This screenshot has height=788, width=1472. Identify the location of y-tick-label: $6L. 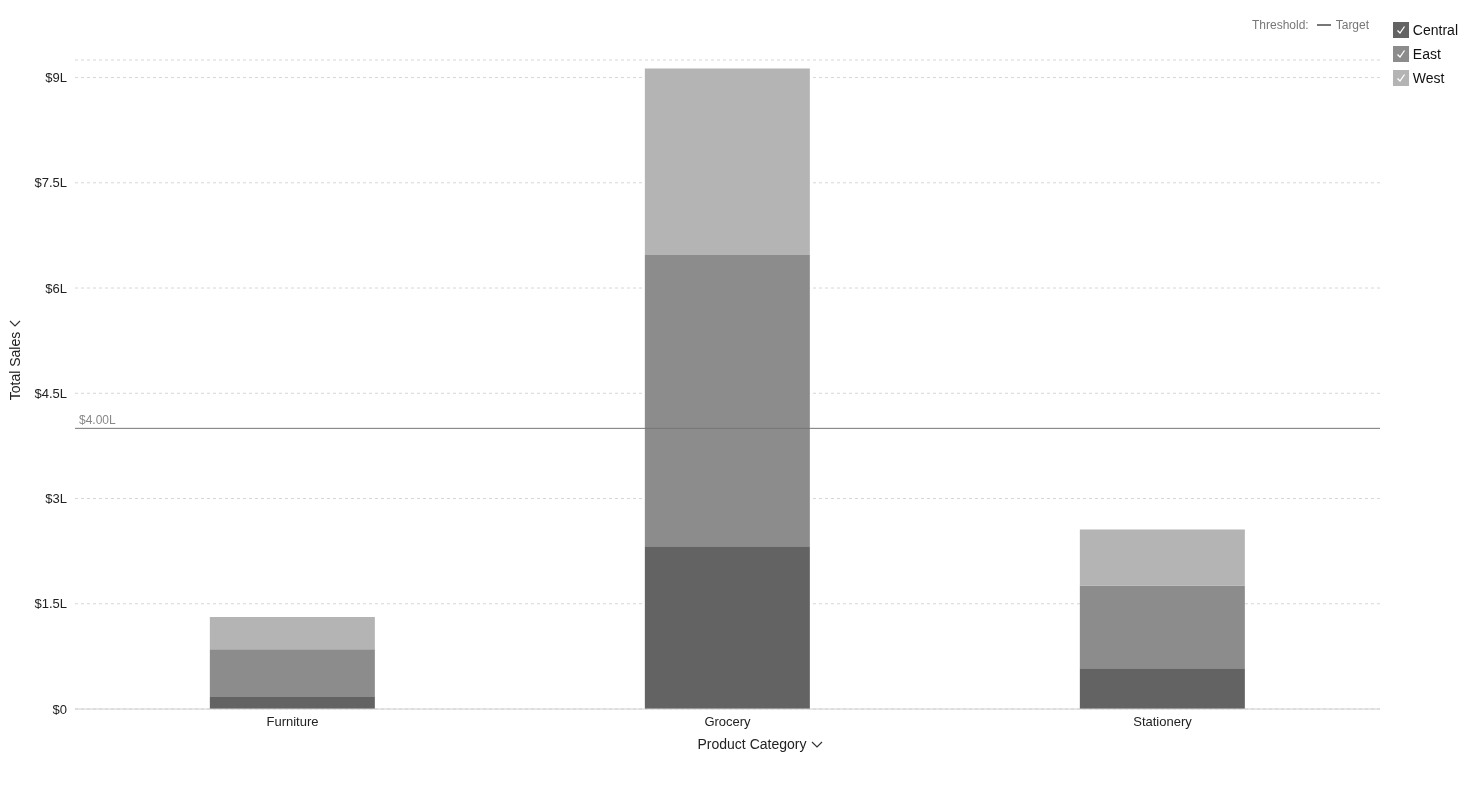
(56, 288).